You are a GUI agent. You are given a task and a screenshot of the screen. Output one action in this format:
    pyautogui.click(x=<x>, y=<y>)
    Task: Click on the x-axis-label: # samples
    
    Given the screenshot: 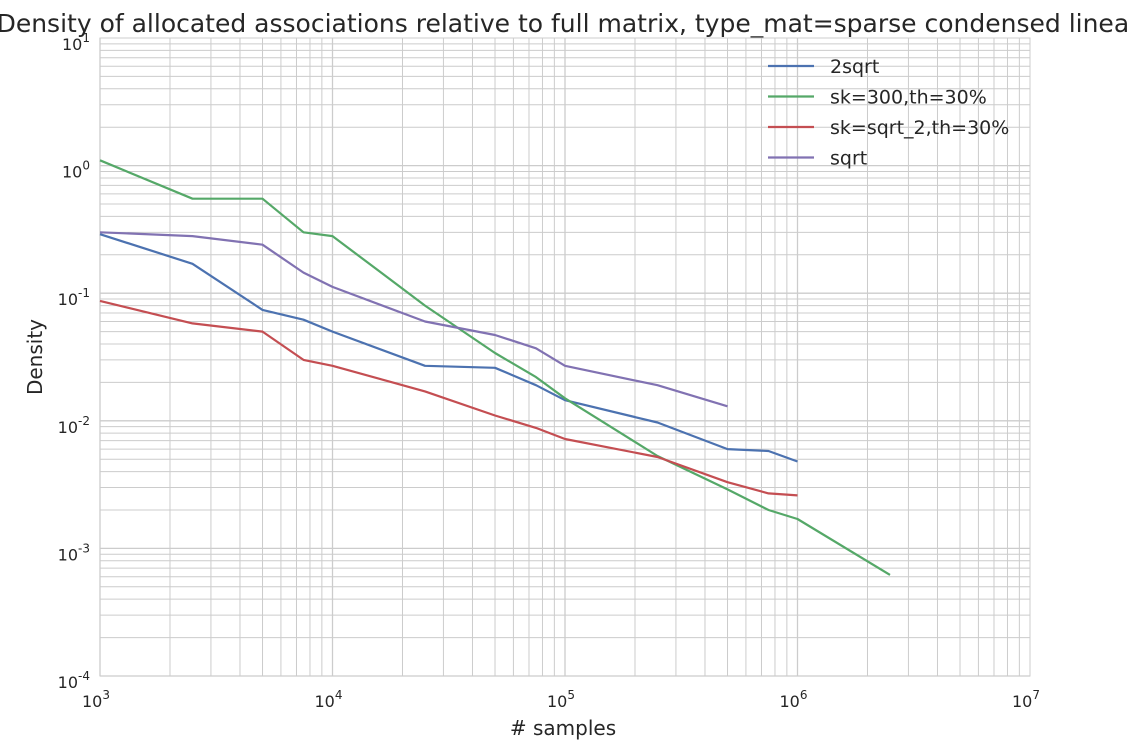 What is the action you would take?
    pyautogui.click(x=563, y=728)
    